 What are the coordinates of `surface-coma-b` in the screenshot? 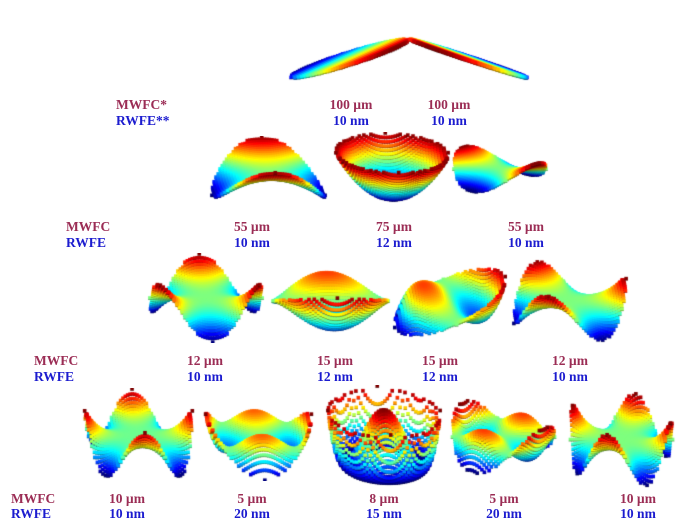 It's located at (450, 302).